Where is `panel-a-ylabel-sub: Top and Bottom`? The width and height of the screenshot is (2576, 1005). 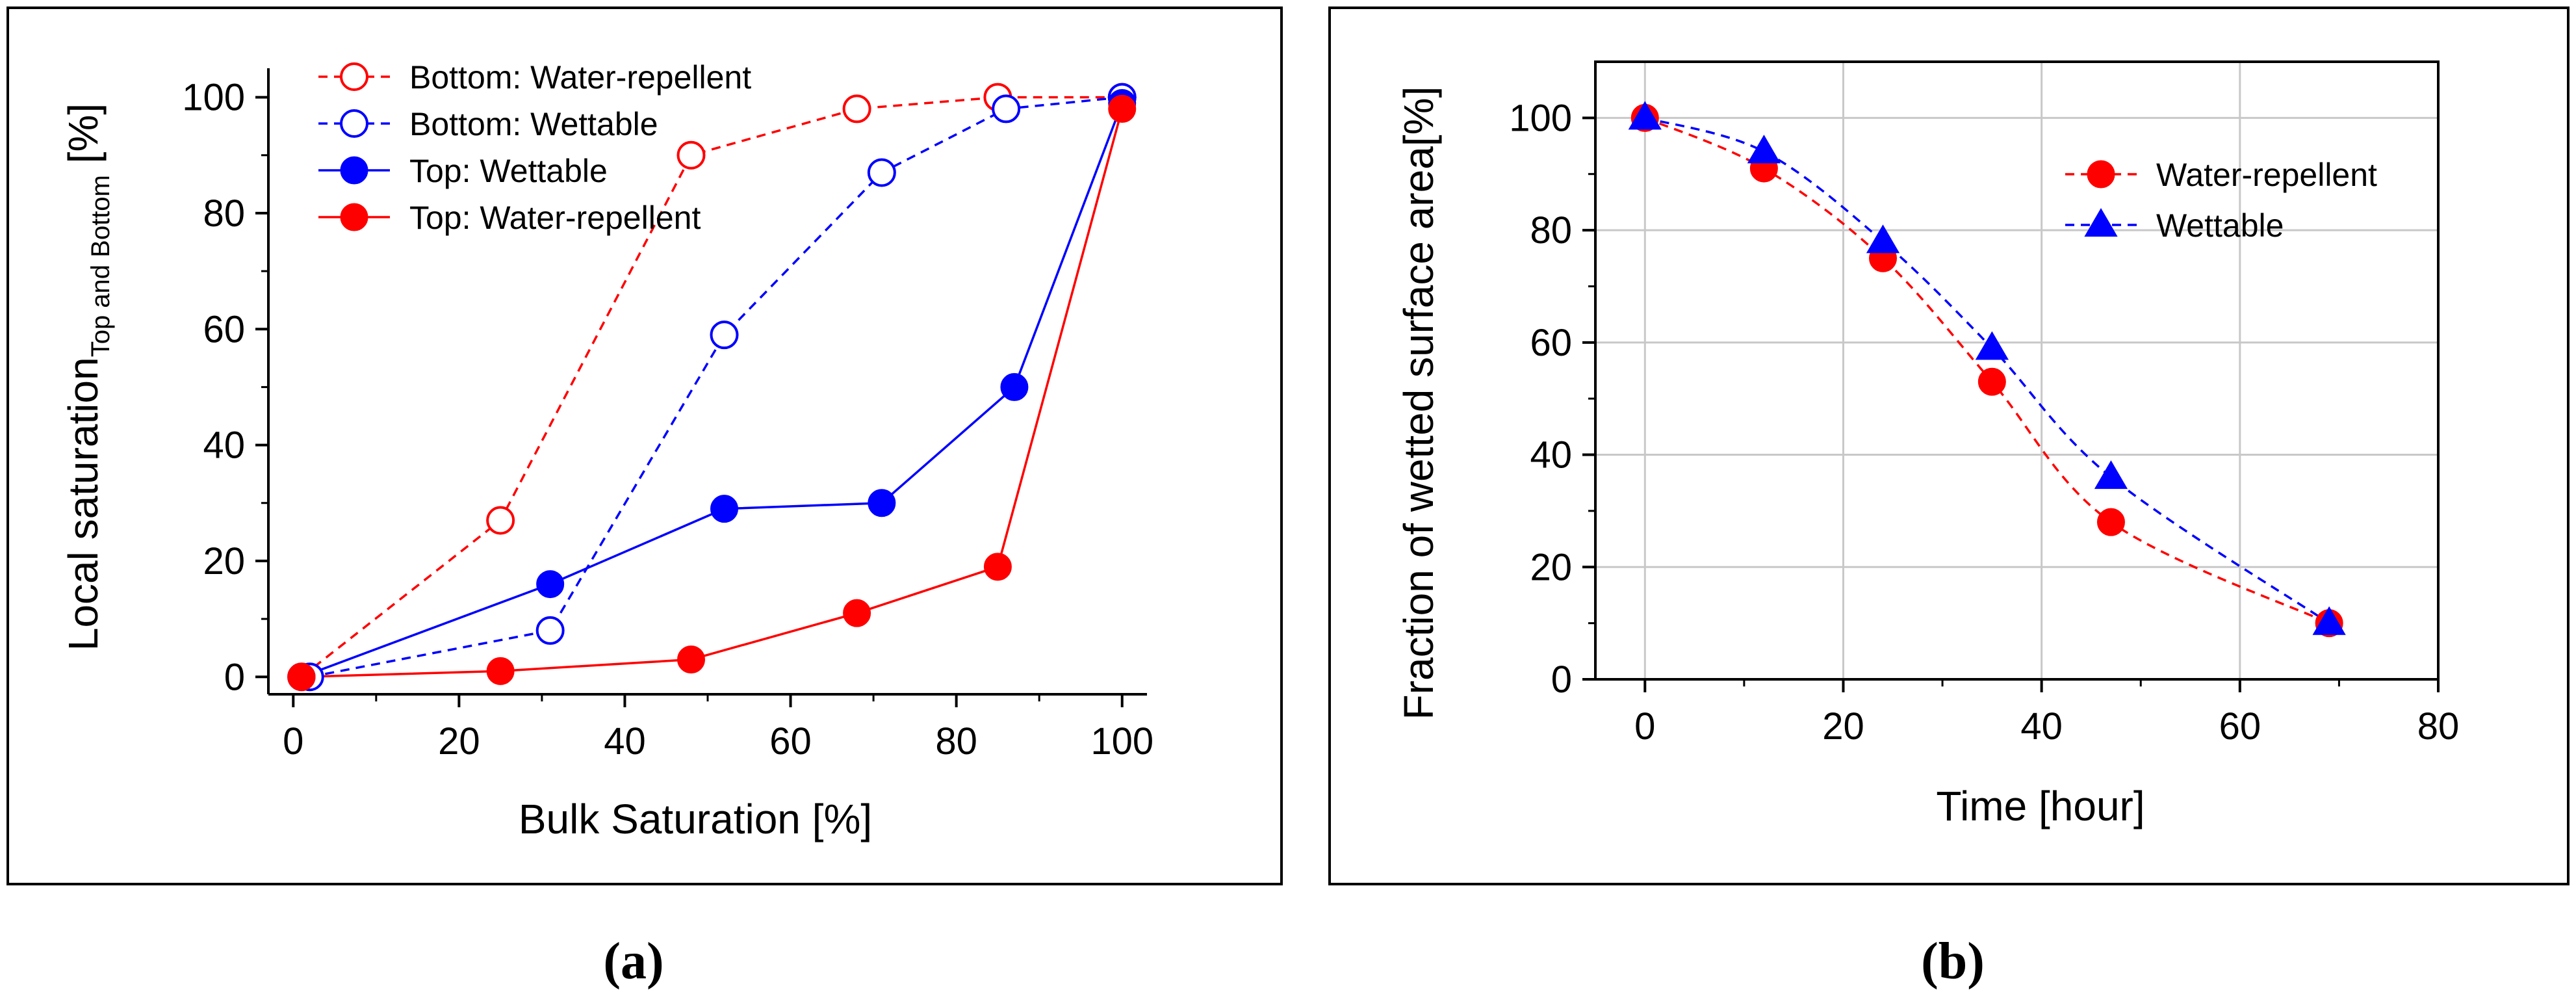 panel-a-ylabel-sub: Top and Bottom is located at coordinates (100, 266).